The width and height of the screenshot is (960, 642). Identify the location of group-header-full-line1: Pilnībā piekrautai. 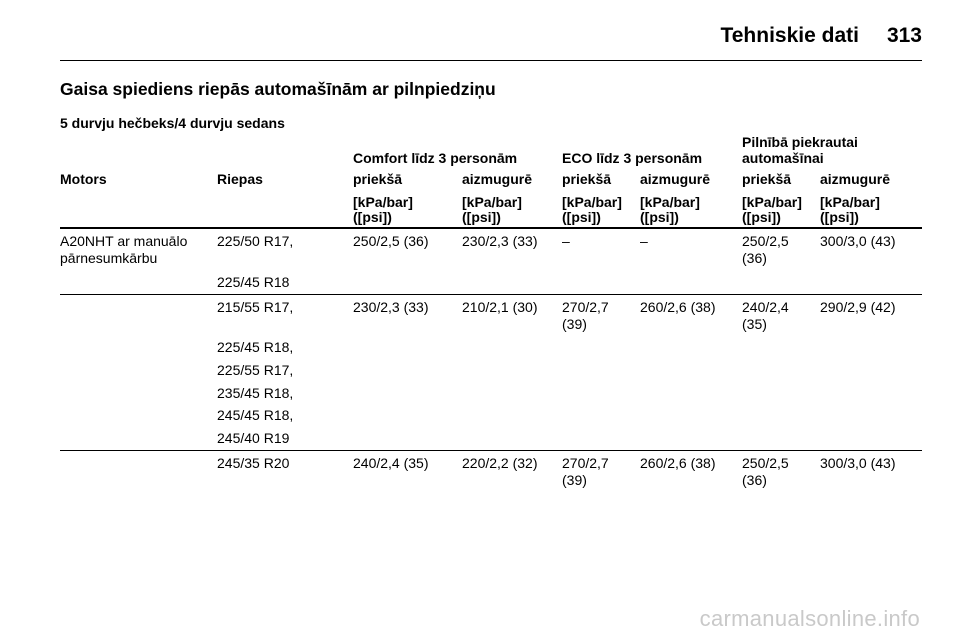
(800, 142).